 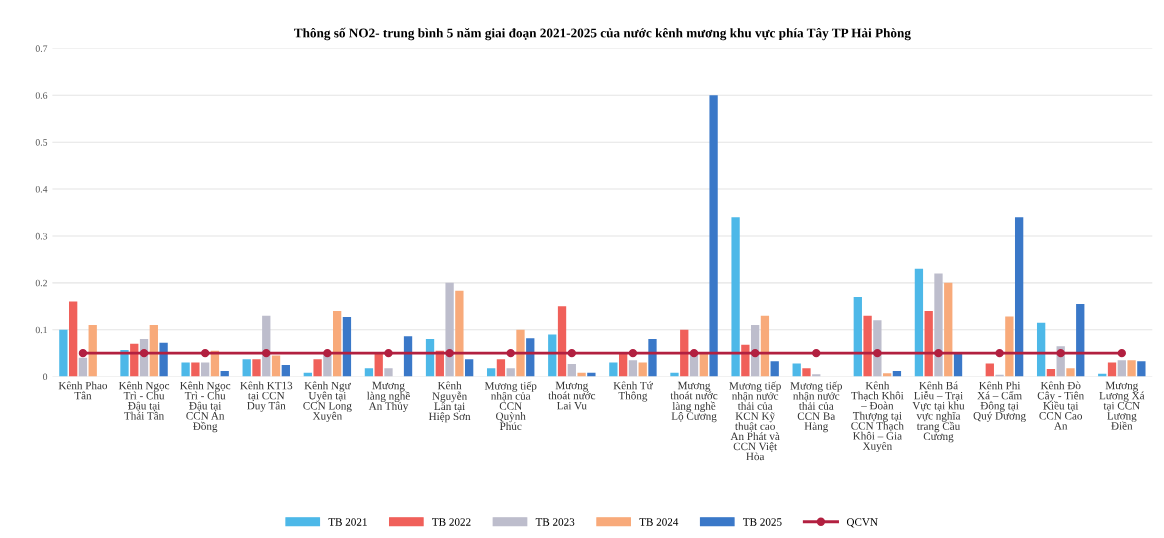 What do you see at coordinates (694, 402) in the screenshot?
I see `x-tick-label: Mương thoát nước làng nghề Lộ Cương` at bounding box center [694, 402].